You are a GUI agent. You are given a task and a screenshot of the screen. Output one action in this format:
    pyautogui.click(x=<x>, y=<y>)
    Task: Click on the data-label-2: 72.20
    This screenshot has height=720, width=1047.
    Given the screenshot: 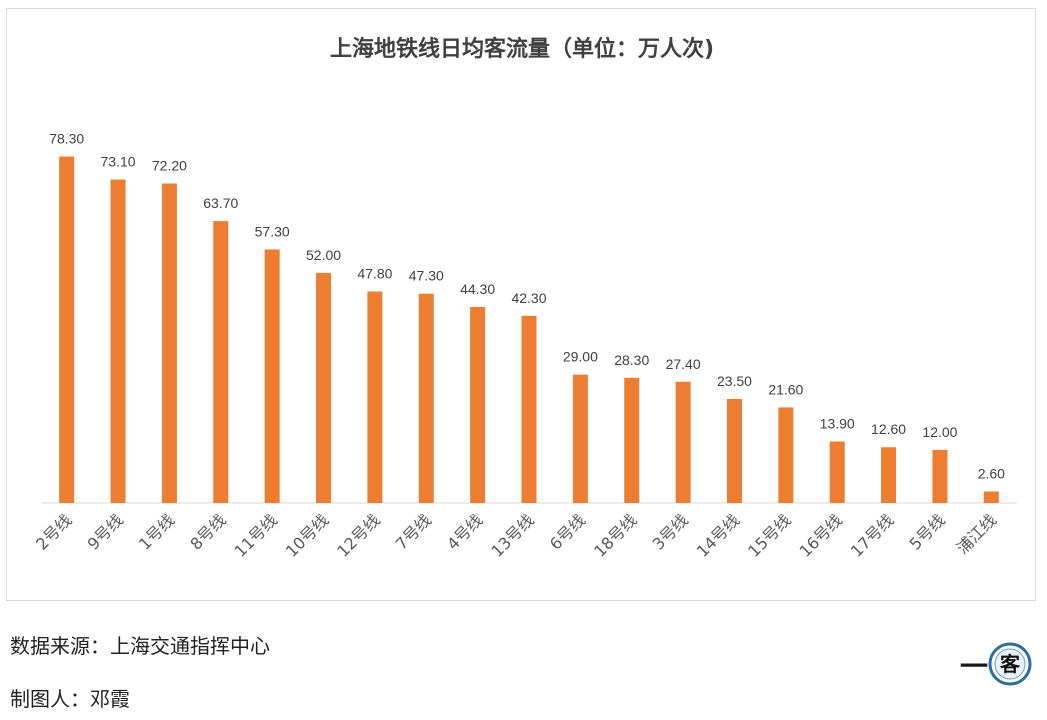 What is the action you would take?
    pyautogui.click(x=169, y=166)
    